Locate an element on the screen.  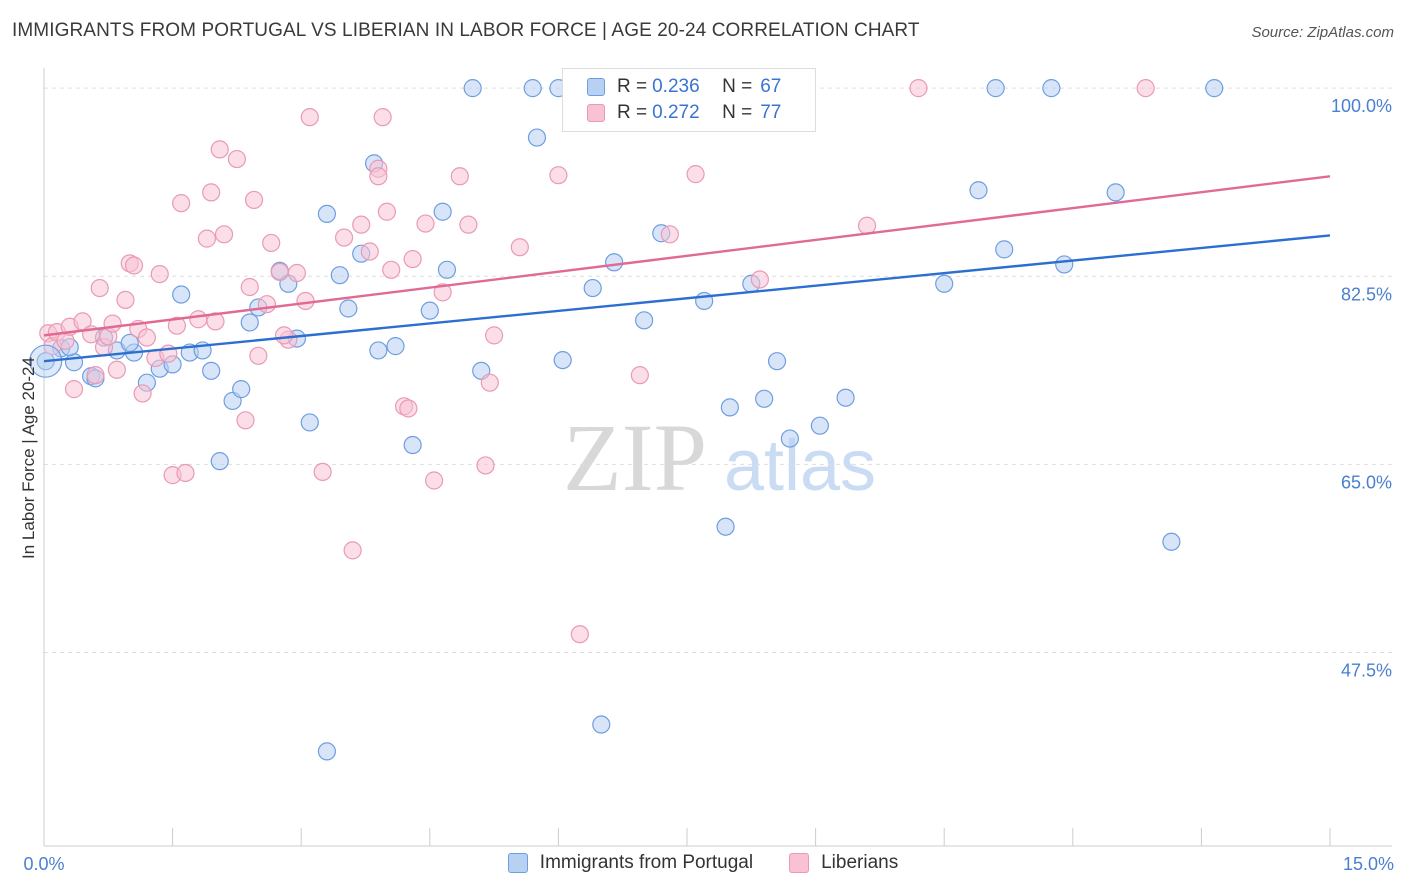
legend-label-liberians: Liberians is located at coordinates (860, 862).